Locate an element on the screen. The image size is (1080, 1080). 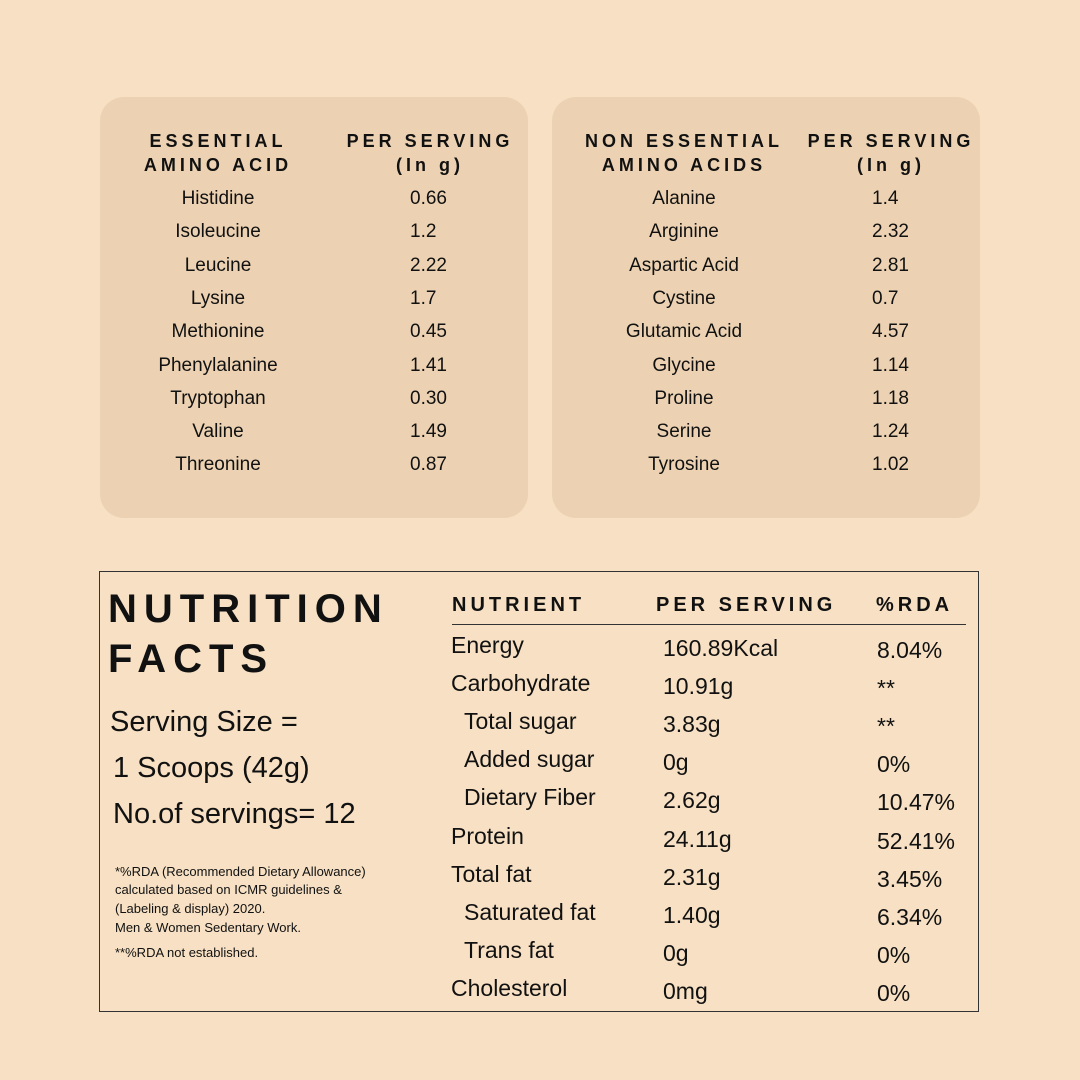
nutrient-name: Cholesterol is located at coordinates (509, 987).